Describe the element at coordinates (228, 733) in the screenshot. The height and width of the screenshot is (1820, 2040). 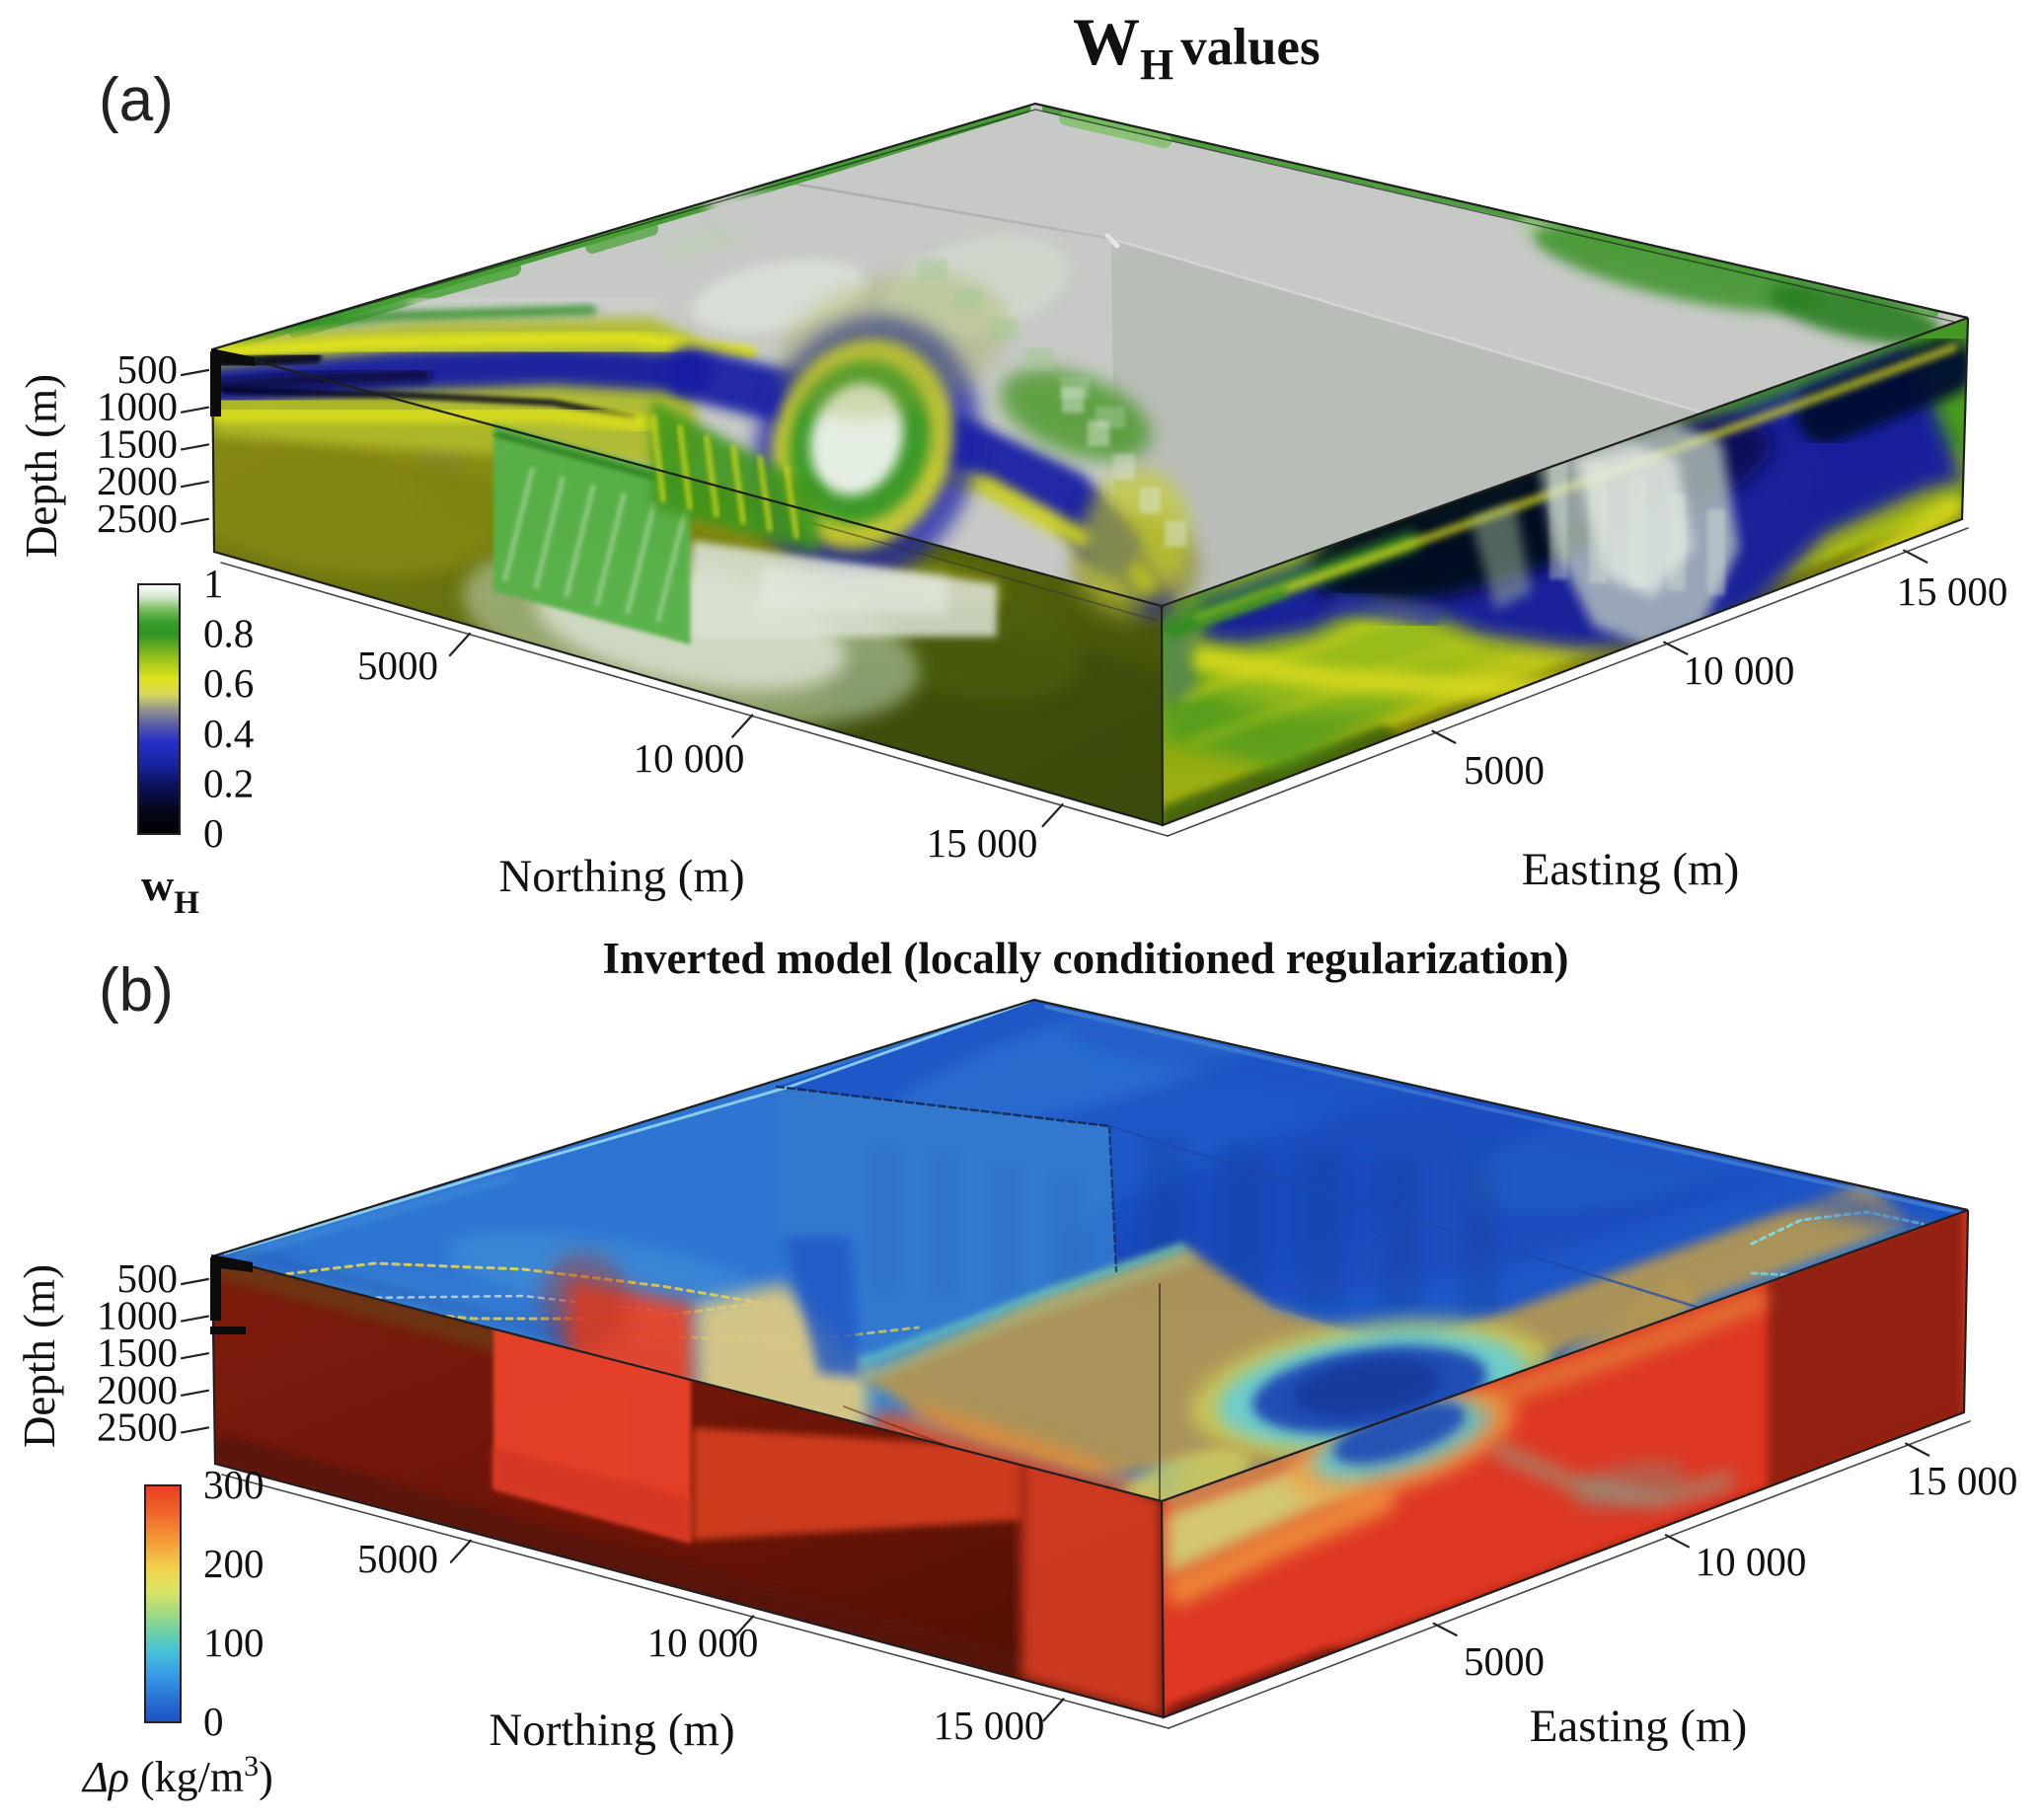
I see `svg-text: 0.4` at that location.